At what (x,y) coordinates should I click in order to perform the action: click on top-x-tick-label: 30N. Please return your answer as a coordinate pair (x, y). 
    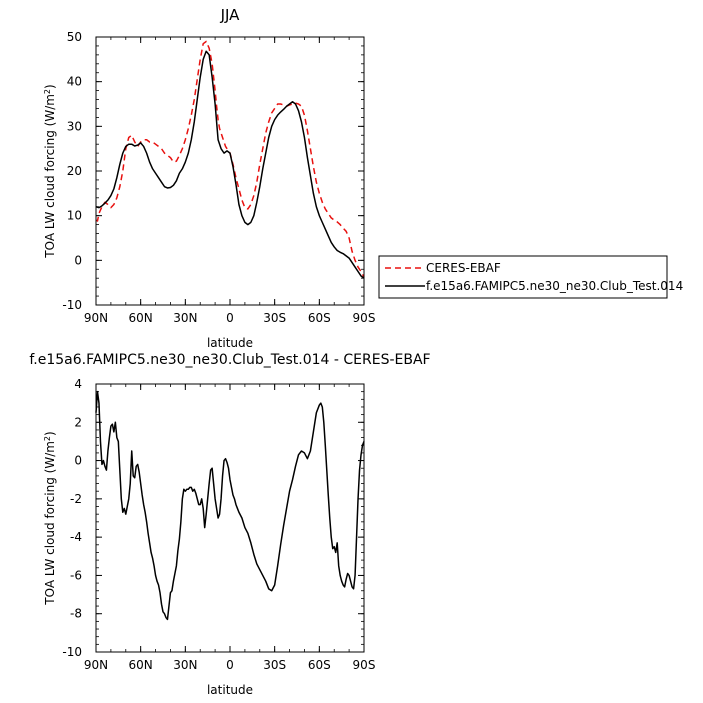
    Looking at the image, I should click on (185, 318).